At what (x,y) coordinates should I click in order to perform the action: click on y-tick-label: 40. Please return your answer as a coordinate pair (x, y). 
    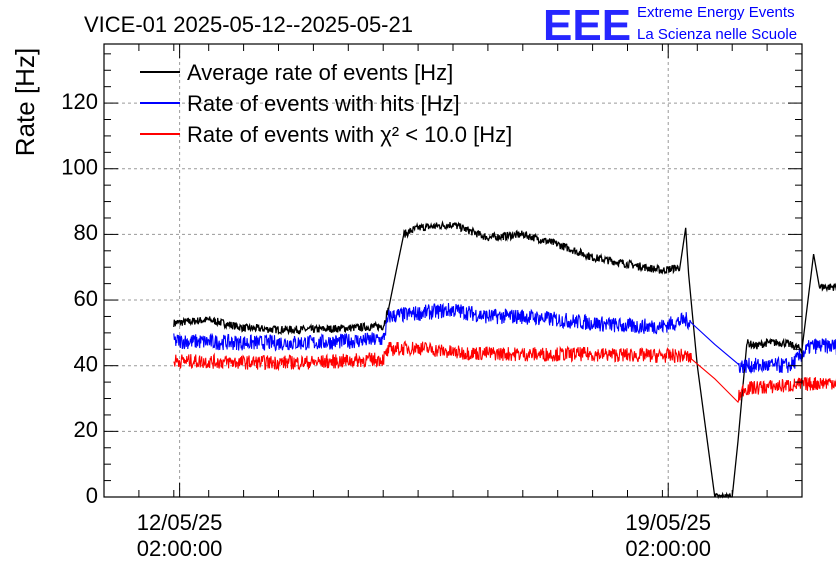
    Looking at the image, I should click on (86, 364).